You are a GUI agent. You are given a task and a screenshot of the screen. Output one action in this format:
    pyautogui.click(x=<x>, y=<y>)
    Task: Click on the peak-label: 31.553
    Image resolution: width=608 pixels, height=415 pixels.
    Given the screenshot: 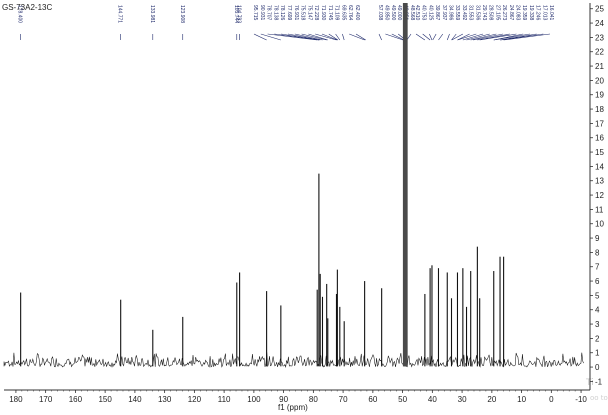 What is the action you would take?
    pyautogui.click(x=471, y=13)
    